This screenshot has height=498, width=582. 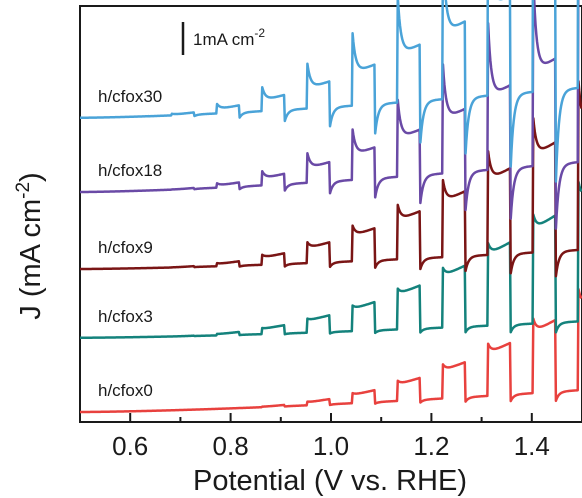 What do you see at coordinates (125, 390) in the screenshot?
I see `series-label-h-cfox0: h/cfox0` at bounding box center [125, 390].